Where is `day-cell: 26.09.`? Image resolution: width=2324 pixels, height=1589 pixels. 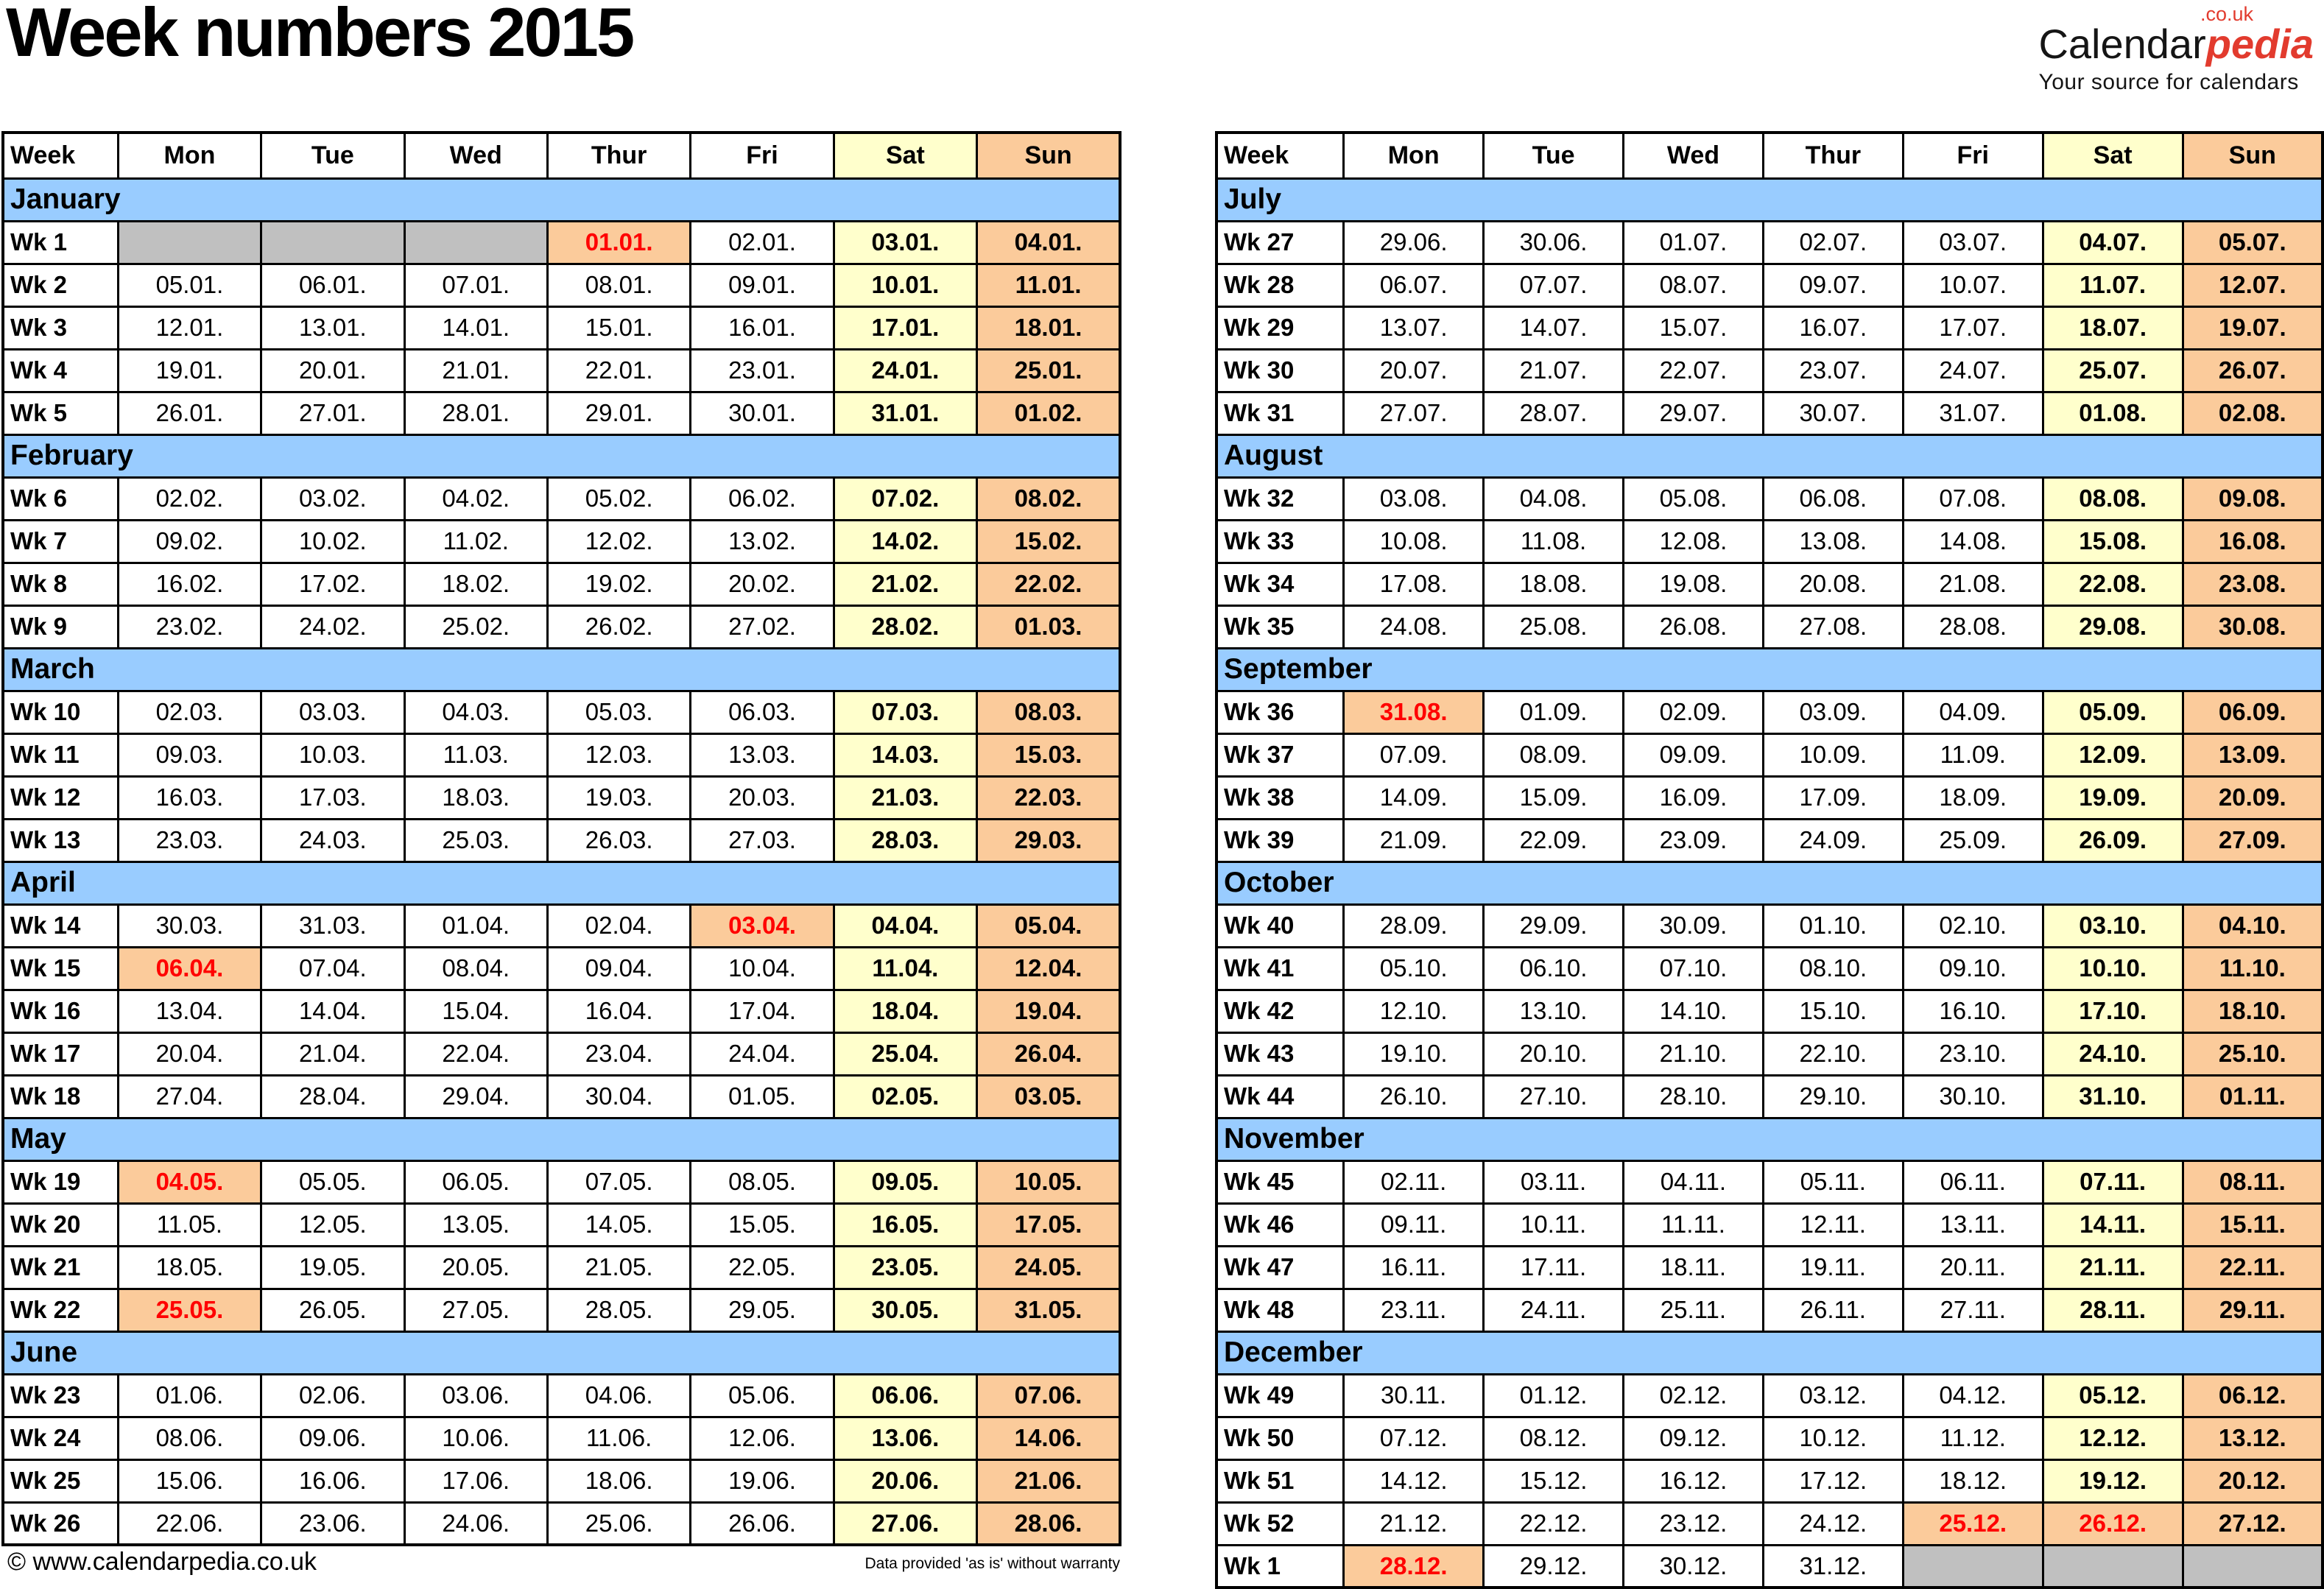 day-cell: 26.09. is located at coordinates (2113, 840).